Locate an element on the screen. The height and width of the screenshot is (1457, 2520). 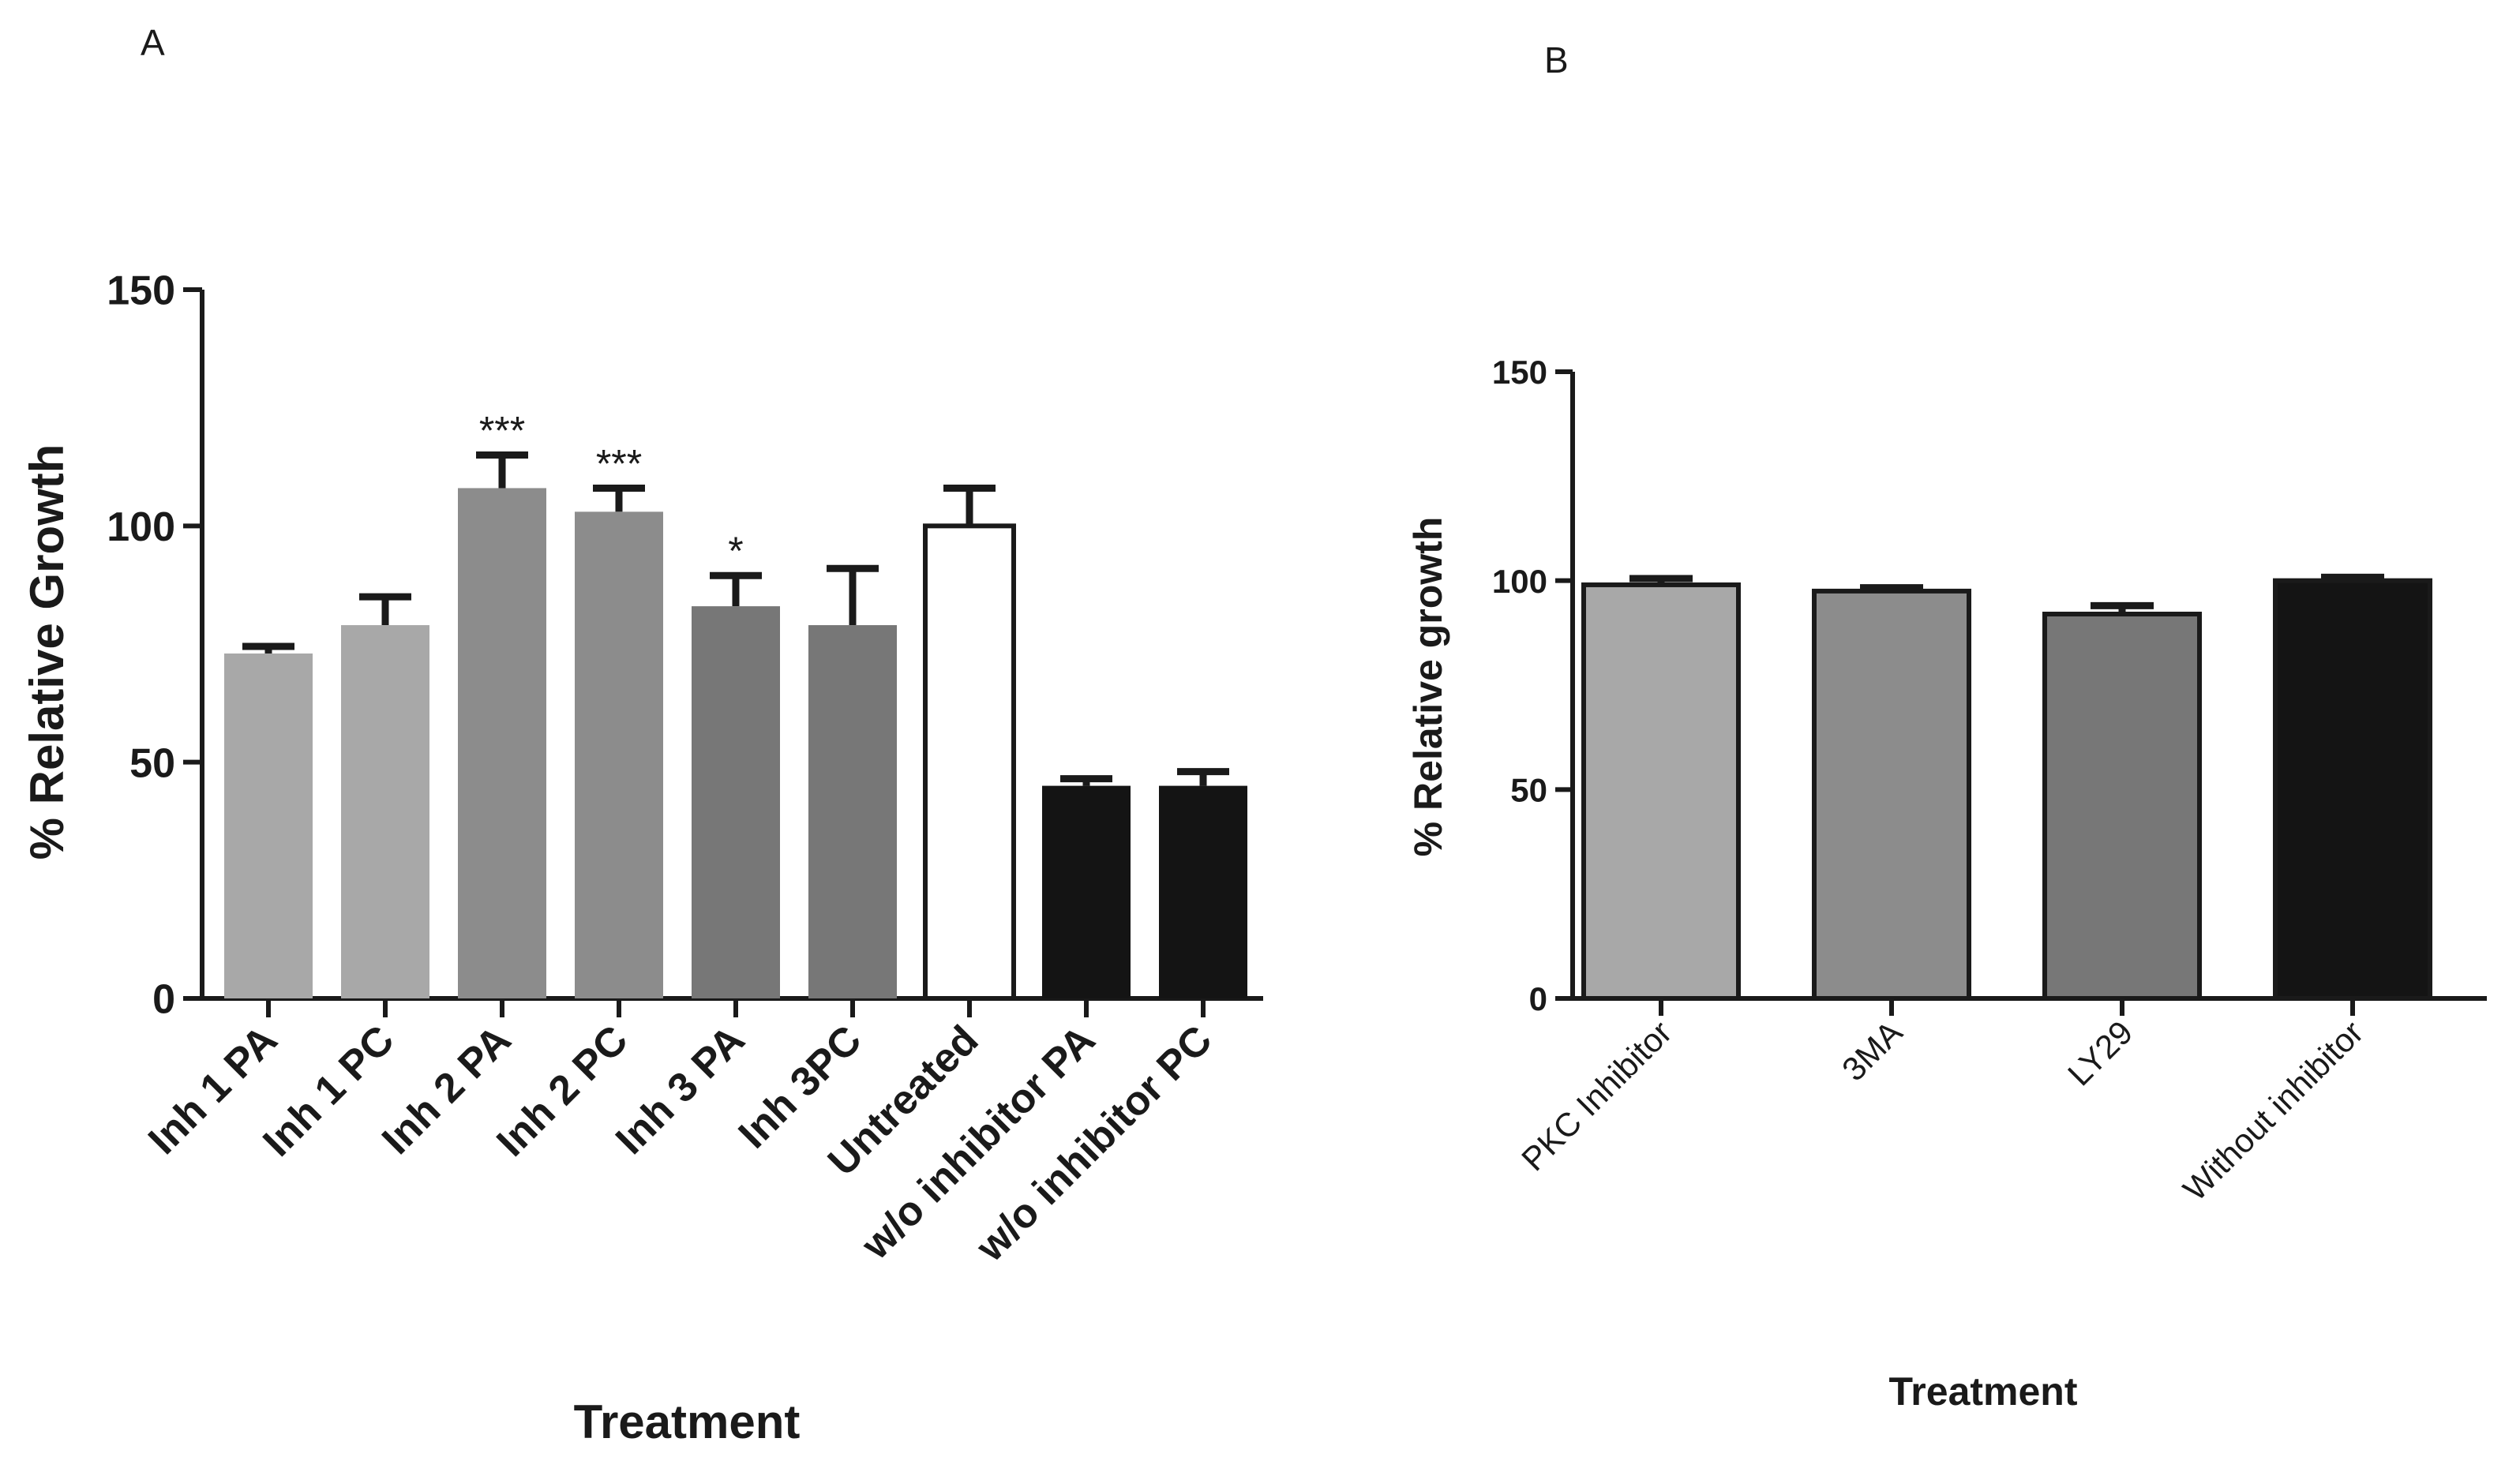
panel-b-category-label: 3MA is located at coordinates (1872, 1050).